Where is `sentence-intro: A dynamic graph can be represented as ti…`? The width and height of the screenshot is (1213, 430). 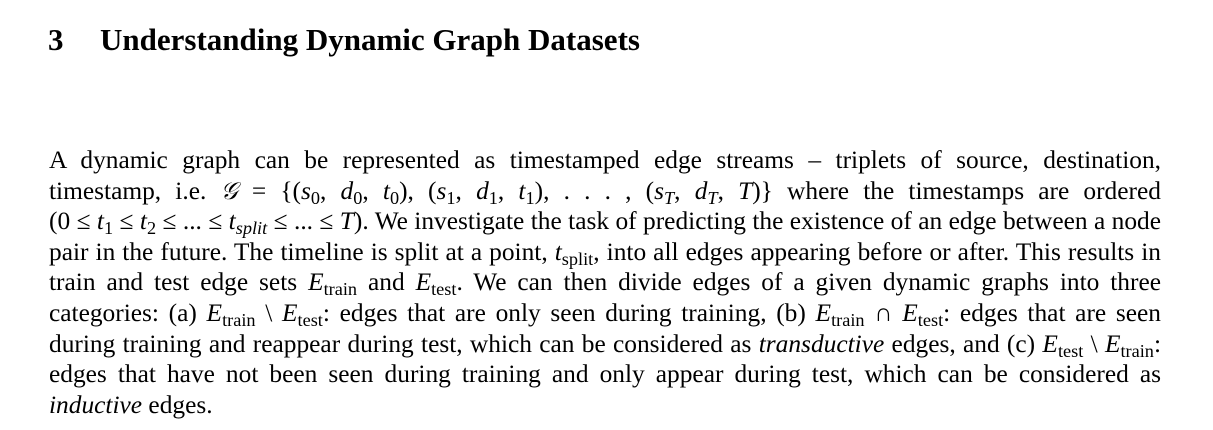
sentence-intro: A dynamic graph can be represented as ti… is located at coordinates (605, 175).